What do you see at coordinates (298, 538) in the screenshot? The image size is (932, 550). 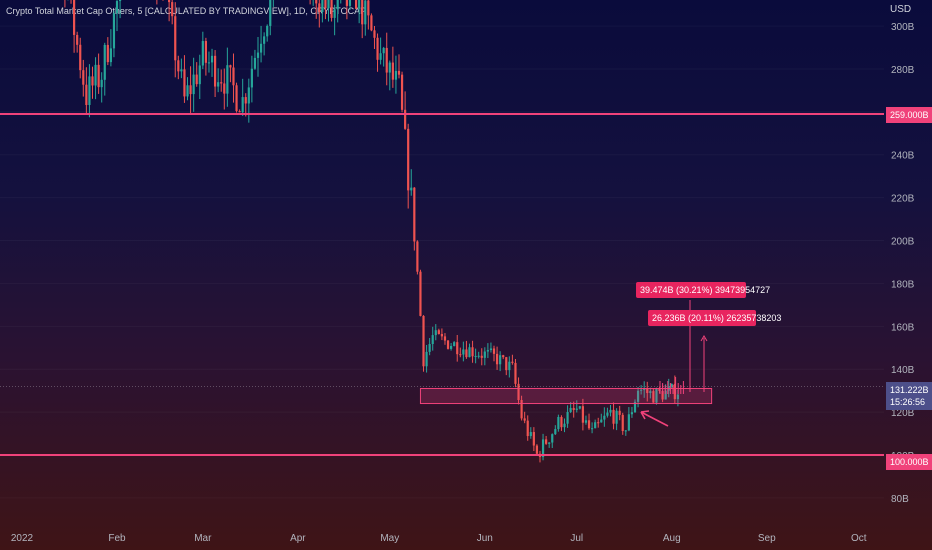 I see `x-tick-label: Apr` at bounding box center [298, 538].